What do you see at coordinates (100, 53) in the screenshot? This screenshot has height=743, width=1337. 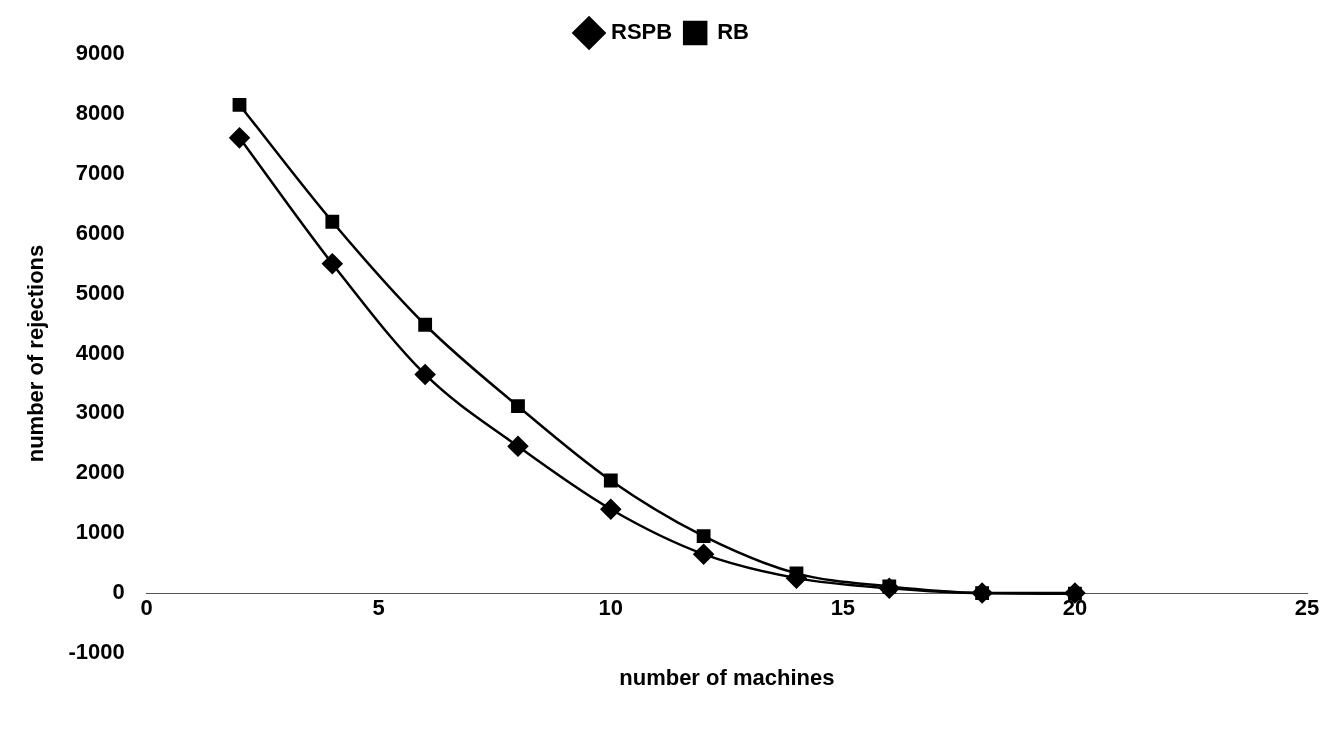 I see `y-tick-label: 9000` at bounding box center [100, 53].